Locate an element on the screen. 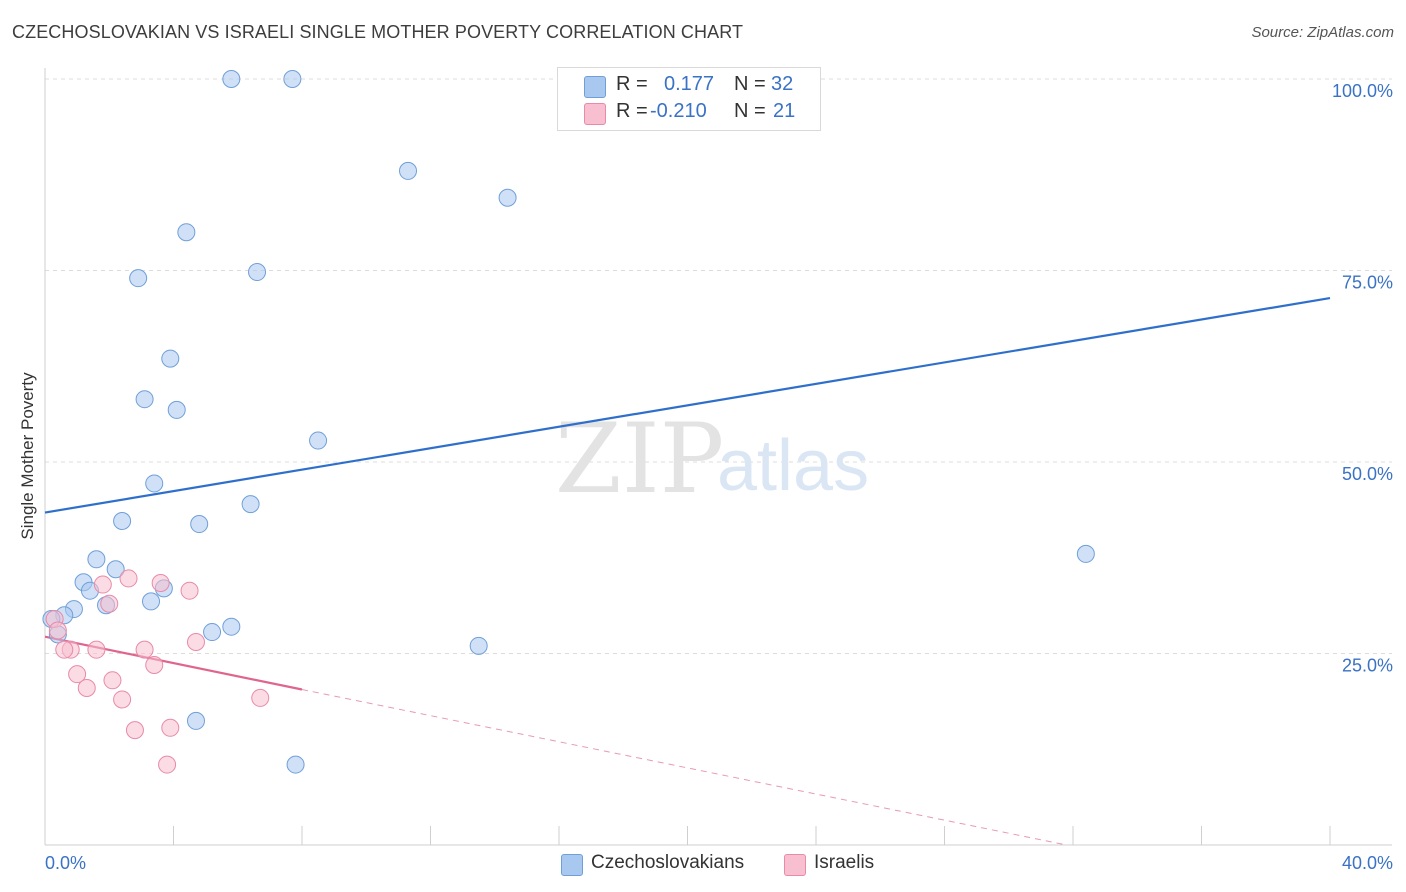 This screenshot has width=1406, height=892. correlation-legend: R = 0.177 N = 32 R = -0.210 N = 21 is located at coordinates (689, 99).